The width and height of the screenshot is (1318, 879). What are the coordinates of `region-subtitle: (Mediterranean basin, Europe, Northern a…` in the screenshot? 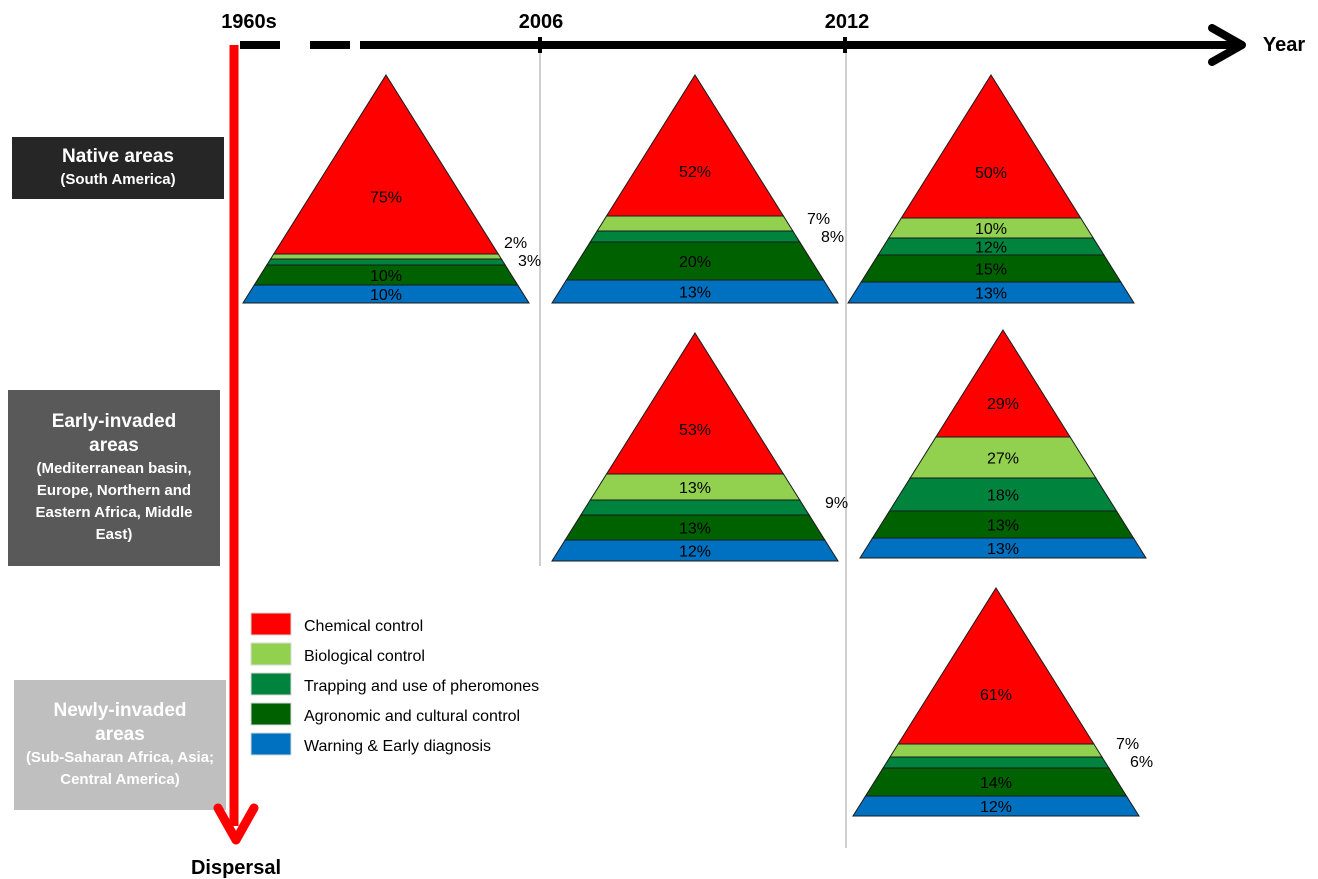 It's located at (114, 501).